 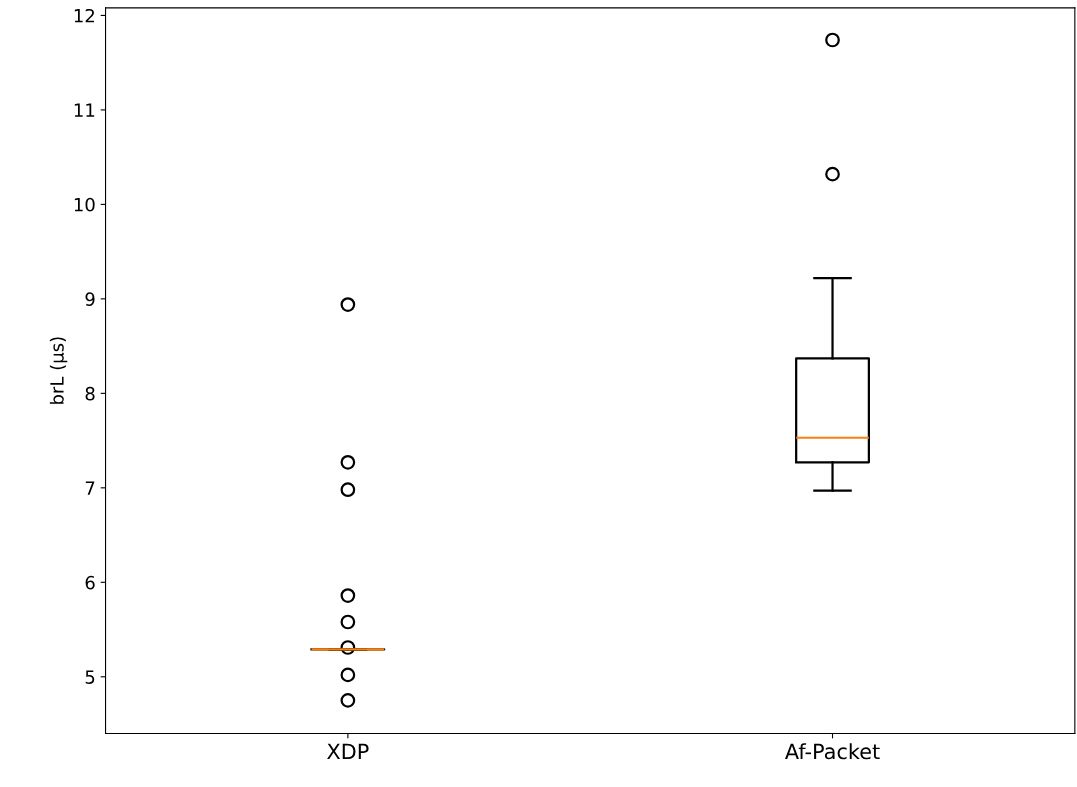 I want to click on y-tick-label: 11, so click(x=84, y=110).